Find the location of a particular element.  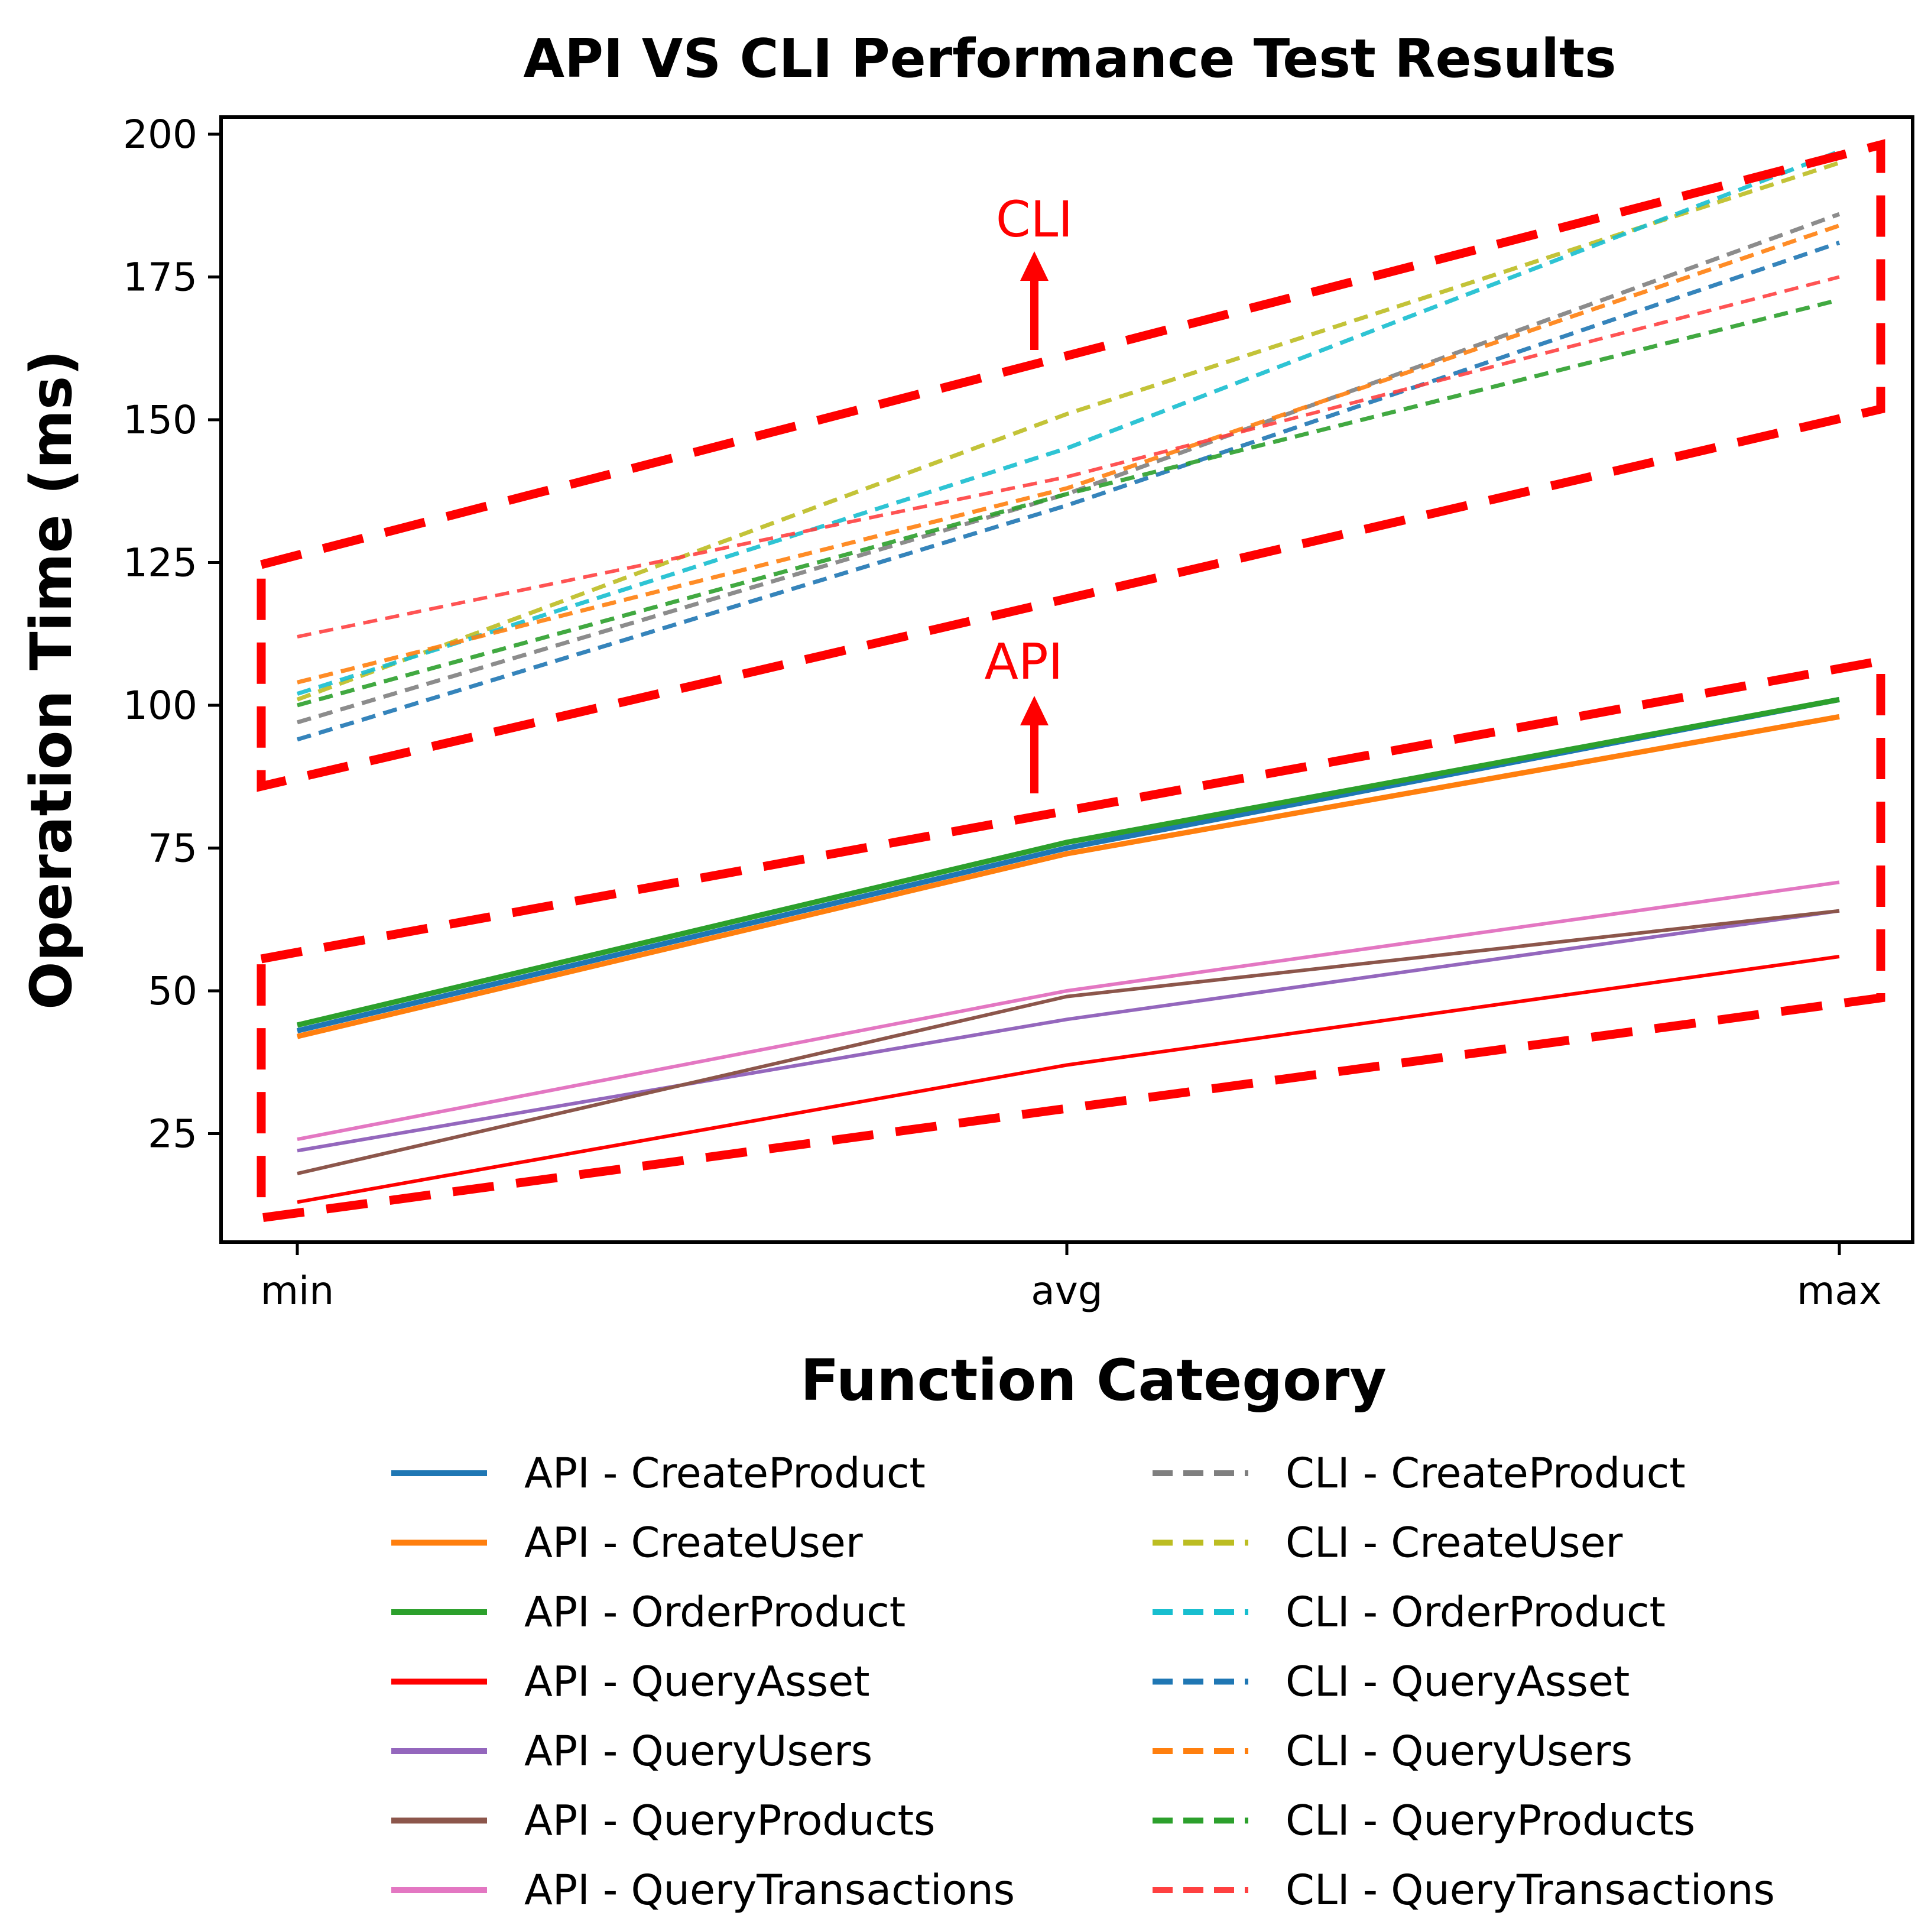

y-tick-label: 175 is located at coordinates (160, 277).